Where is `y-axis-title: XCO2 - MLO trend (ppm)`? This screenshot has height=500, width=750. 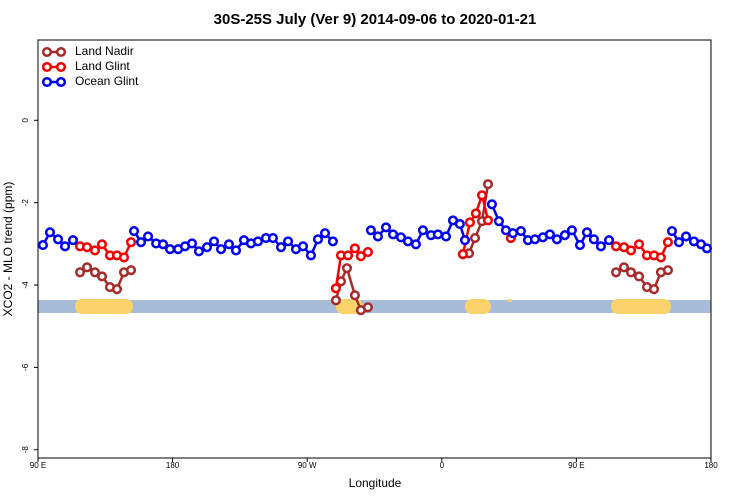
y-axis-title: XCO2 - MLO trend (ppm) is located at coordinates (8, 249).